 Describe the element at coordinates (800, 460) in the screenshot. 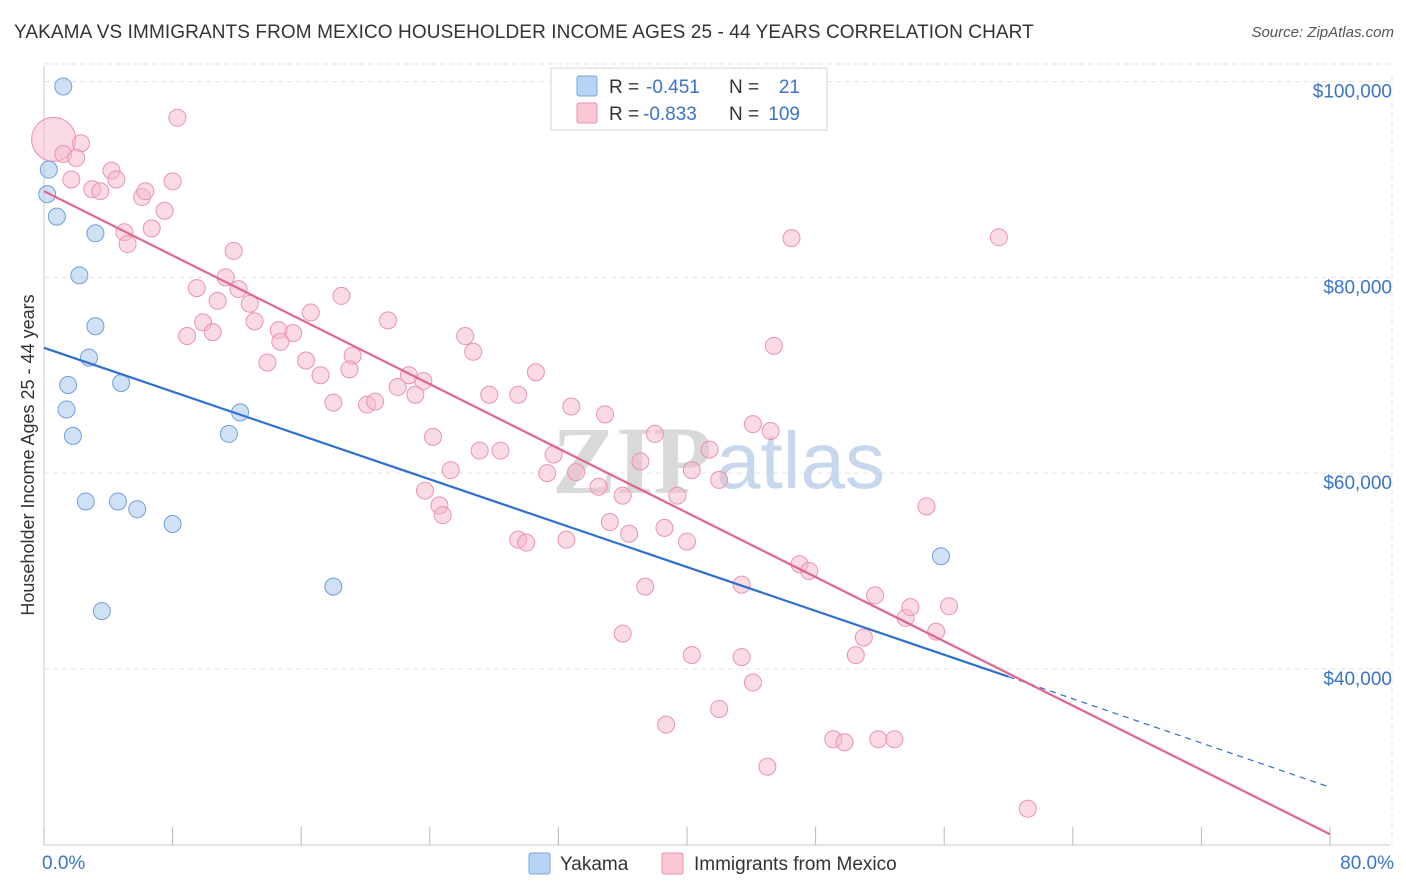

I see `watermark-atlas: atlas` at that location.